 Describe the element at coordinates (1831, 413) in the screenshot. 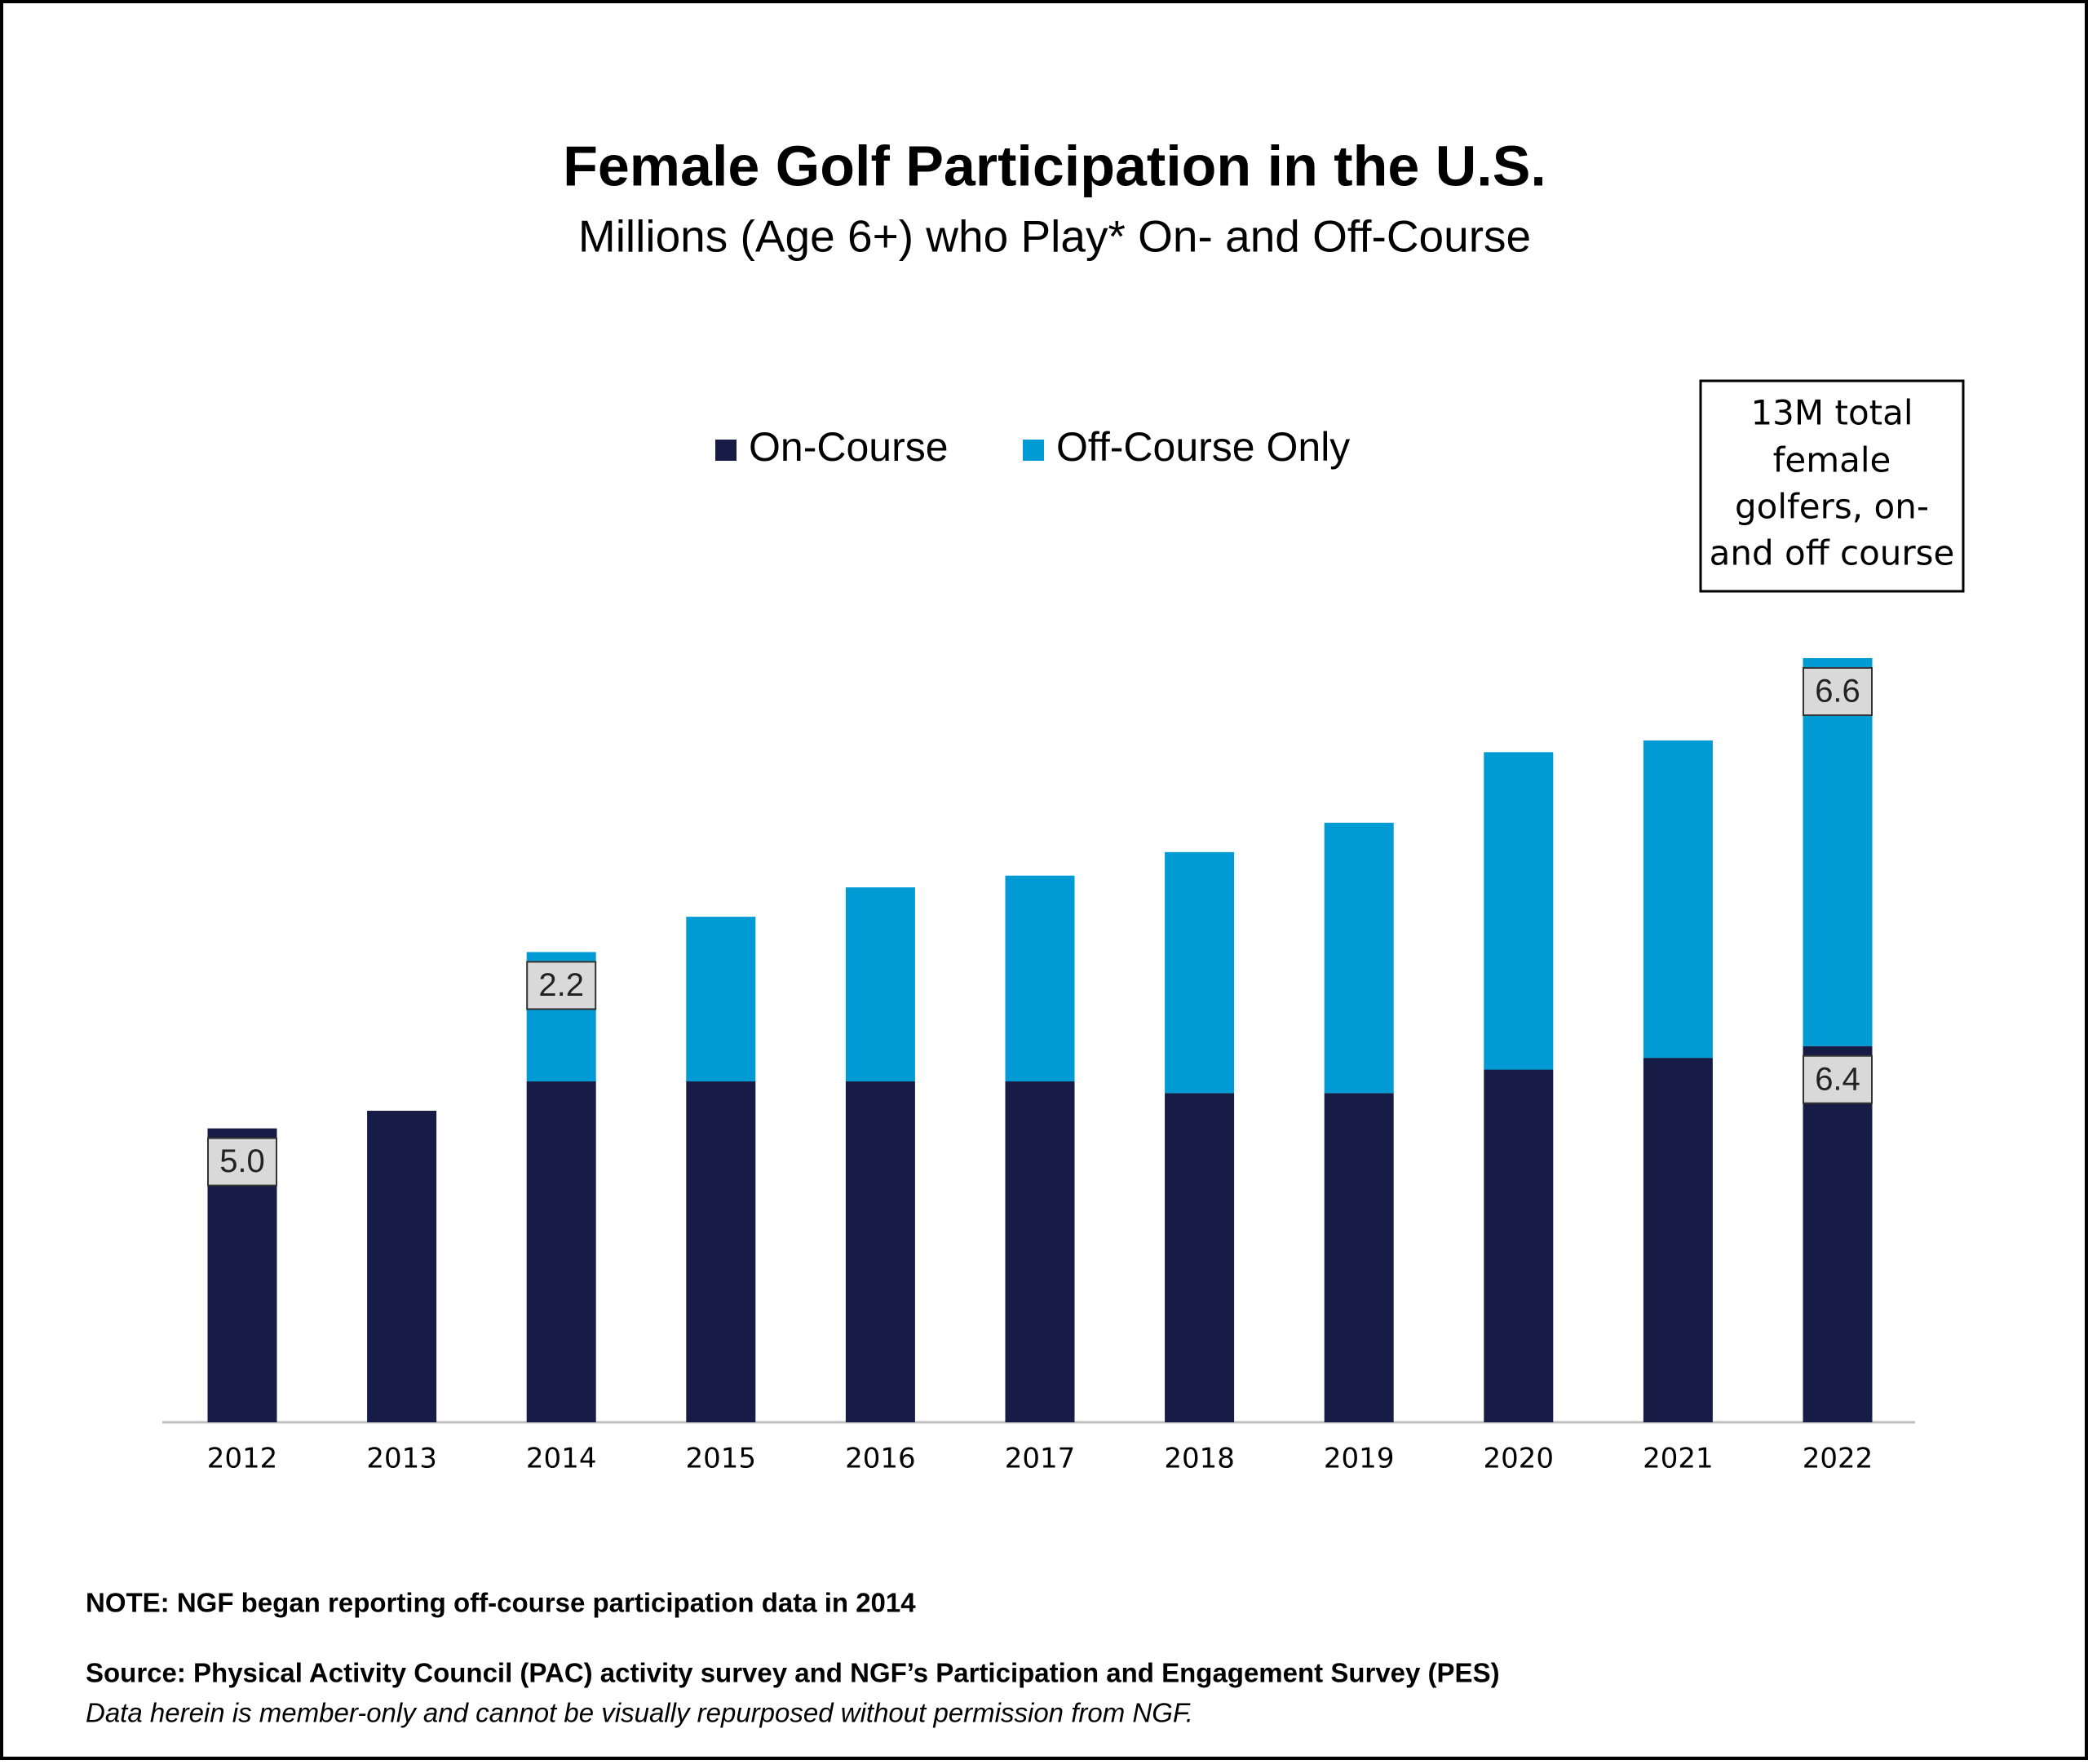

I see `annotation-line: 13M total` at that location.